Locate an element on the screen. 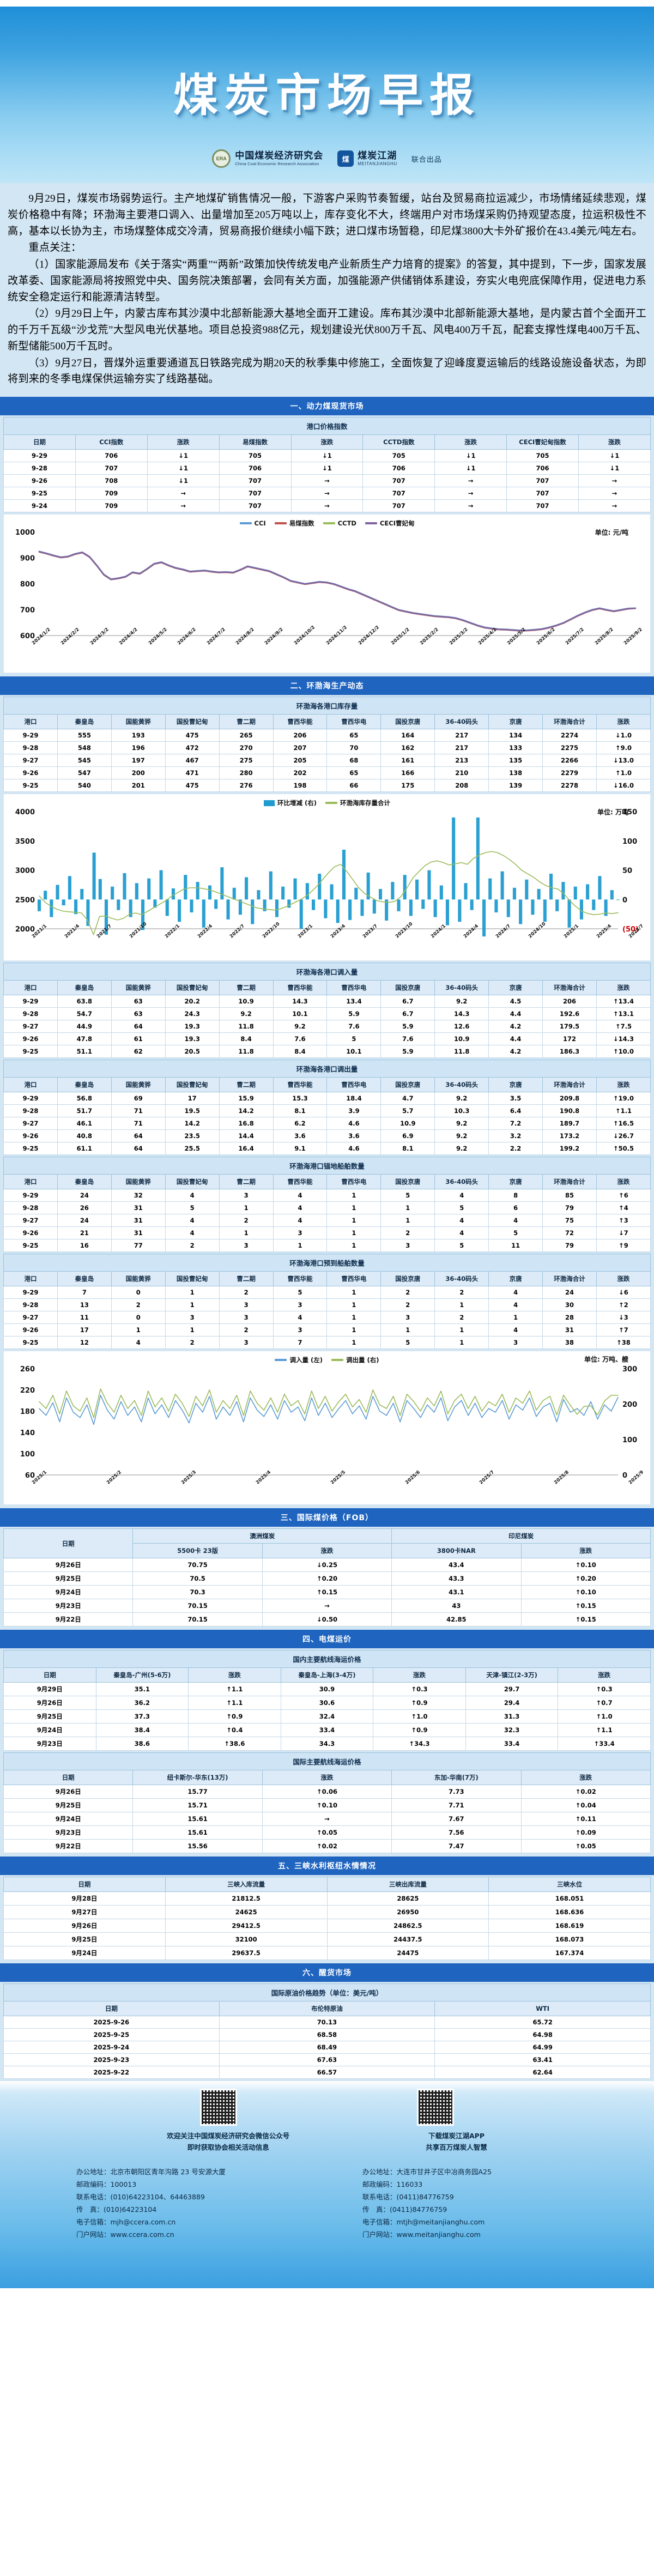 This screenshot has width=654, height=2576. table-cell: 7.47 is located at coordinates (457, 1846).